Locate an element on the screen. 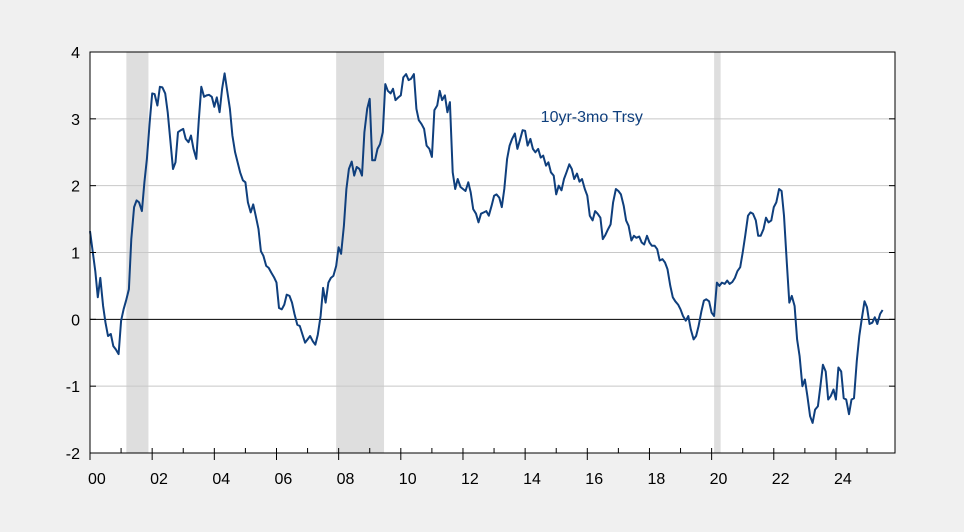  y-tick-label: 1 is located at coordinates (75, 254).